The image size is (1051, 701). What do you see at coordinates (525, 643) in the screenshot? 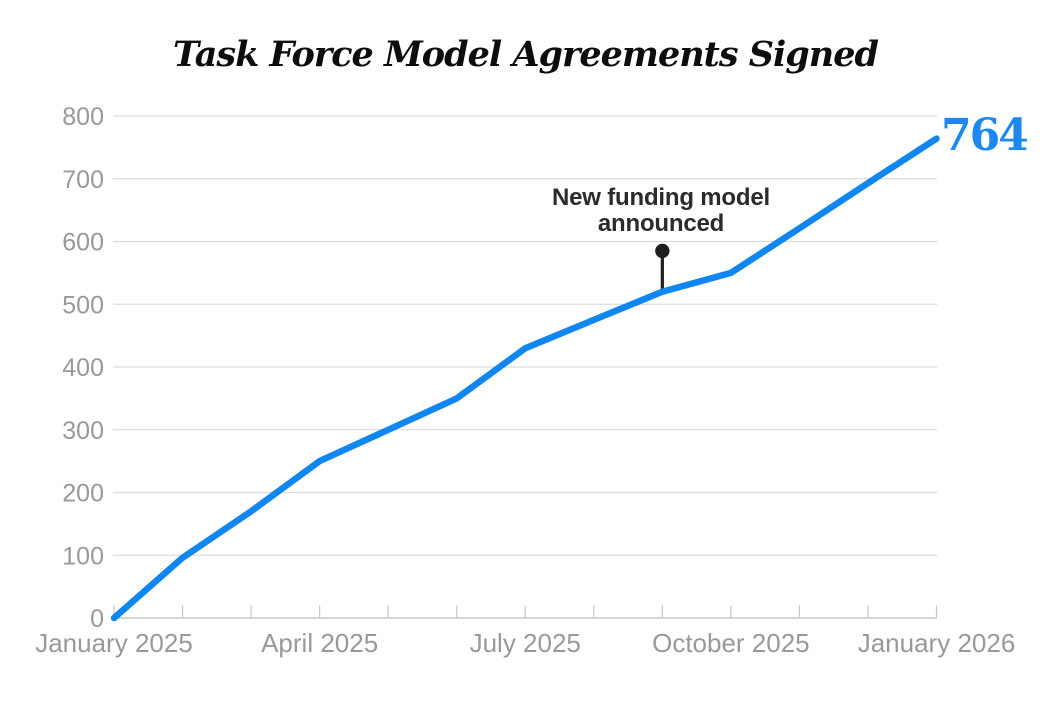
I see `x-axis-tick-label: July 2025` at bounding box center [525, 643].